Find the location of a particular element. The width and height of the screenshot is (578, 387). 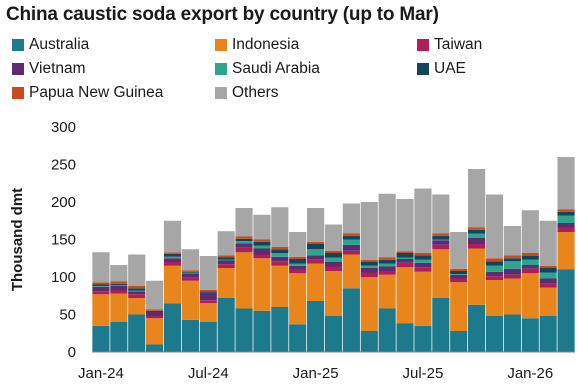

x-tick-label: Jul-24 is located at coordinates (208, 373).